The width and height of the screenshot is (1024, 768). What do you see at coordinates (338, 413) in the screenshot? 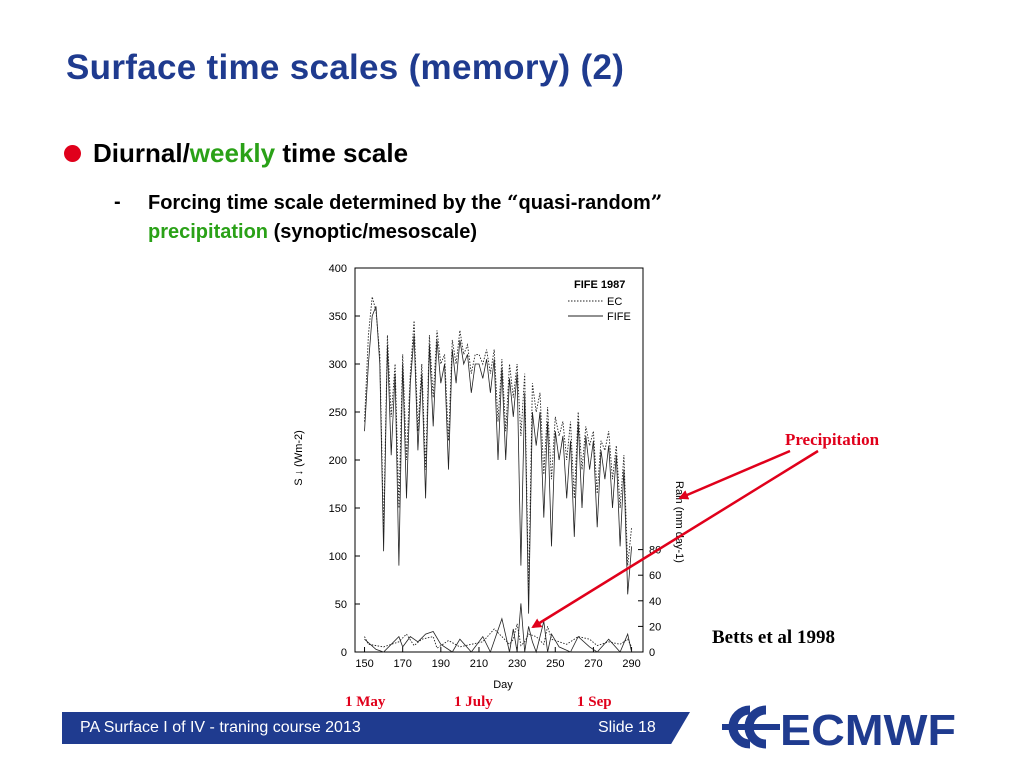
I see `y-tick-label: 250` at bounding box center [338, 413].